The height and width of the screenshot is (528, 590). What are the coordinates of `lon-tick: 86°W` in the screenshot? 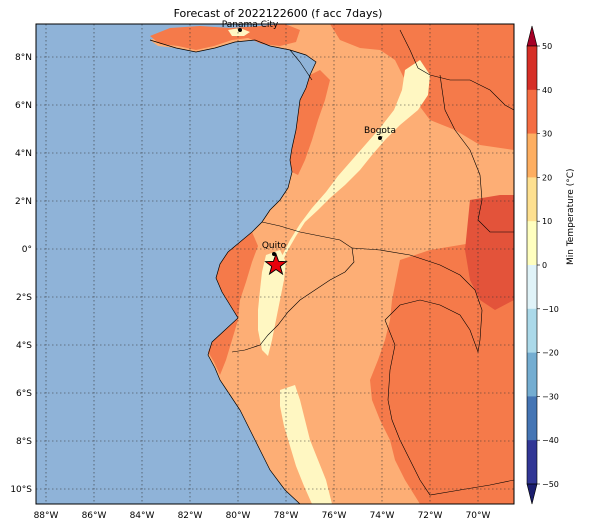 It's located at (94, 516).